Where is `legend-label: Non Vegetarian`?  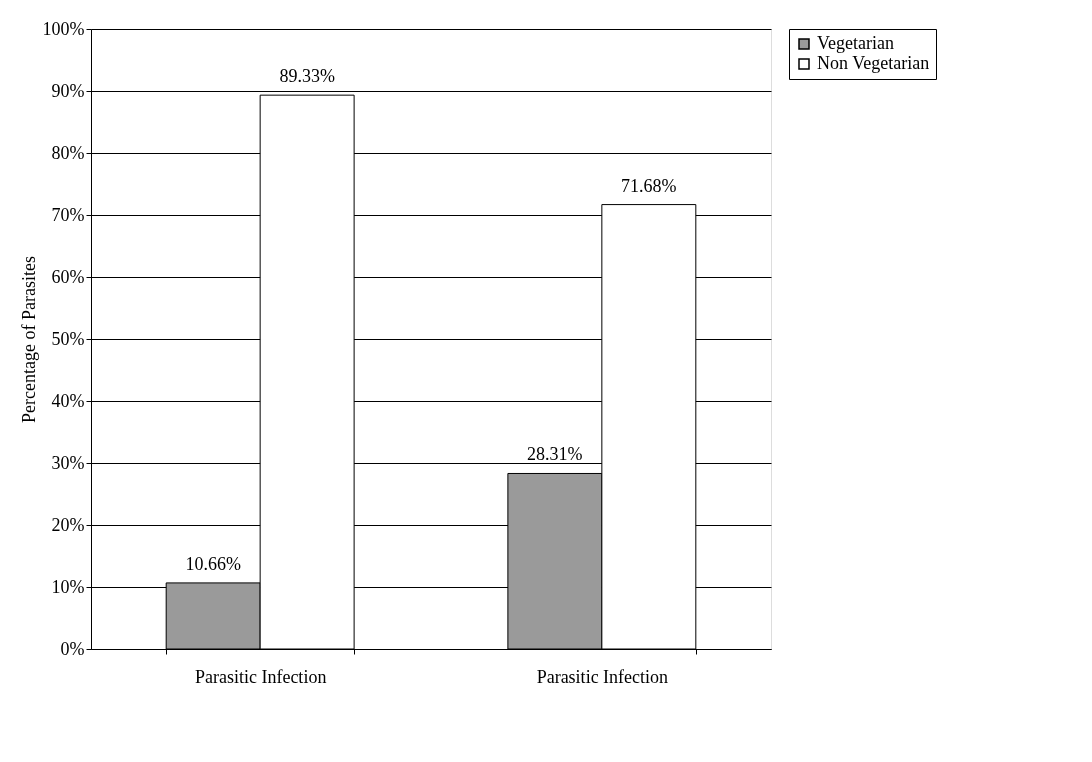 legend-label: Non Vegetarian is located at coordinates (873, 63).